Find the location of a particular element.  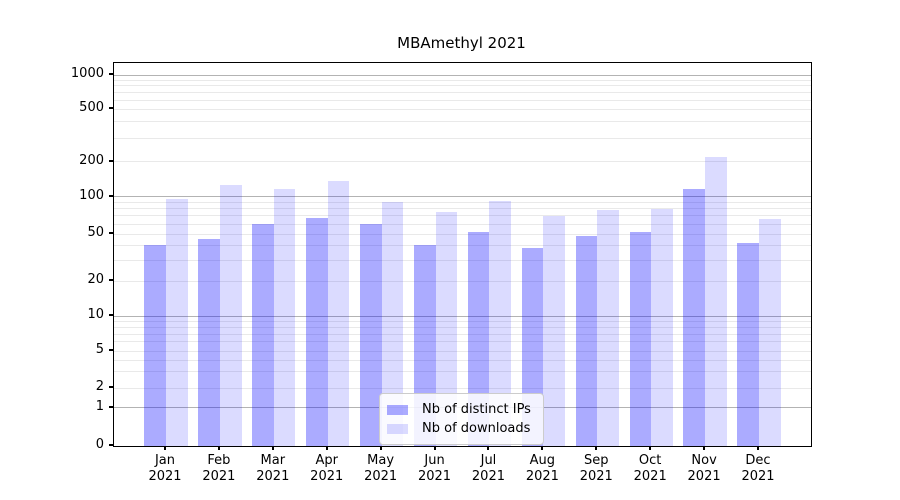

legend-label-downloads: Nb of downloads is located at coordinates (476, 428).